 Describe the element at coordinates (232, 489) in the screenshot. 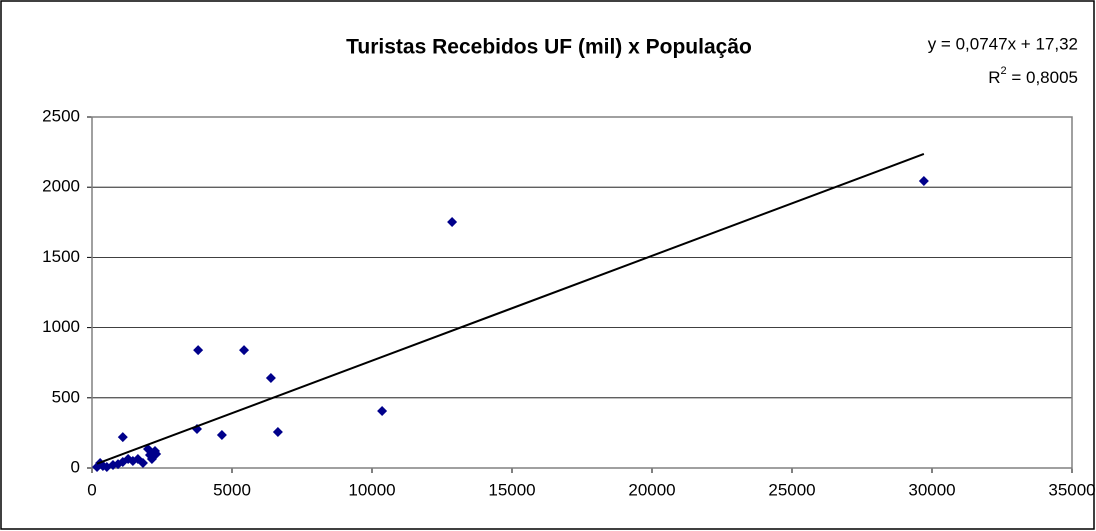

I see `x-tick-label: 5000` at that location.